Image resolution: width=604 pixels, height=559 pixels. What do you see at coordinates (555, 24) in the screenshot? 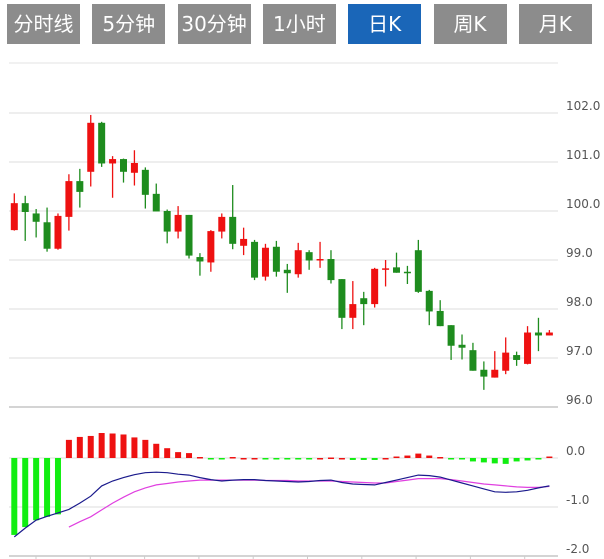
I see `tab-6: 月K` at bounding box center [555, 24].